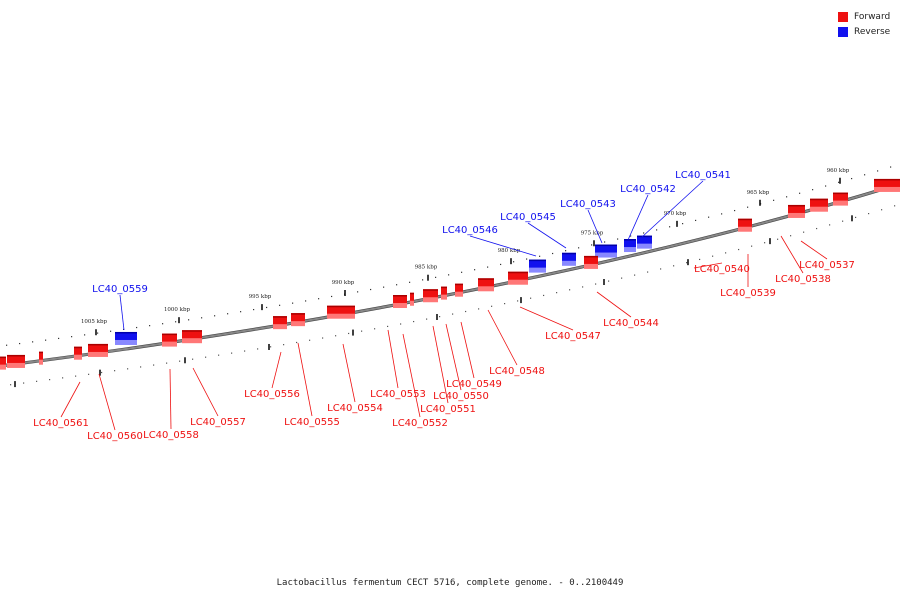 The height and width of the screenshot is (600, 900). Describe the element at coordinates (517, 371) in the screenshot. I see `gene-label: LC40_0548` at that location.